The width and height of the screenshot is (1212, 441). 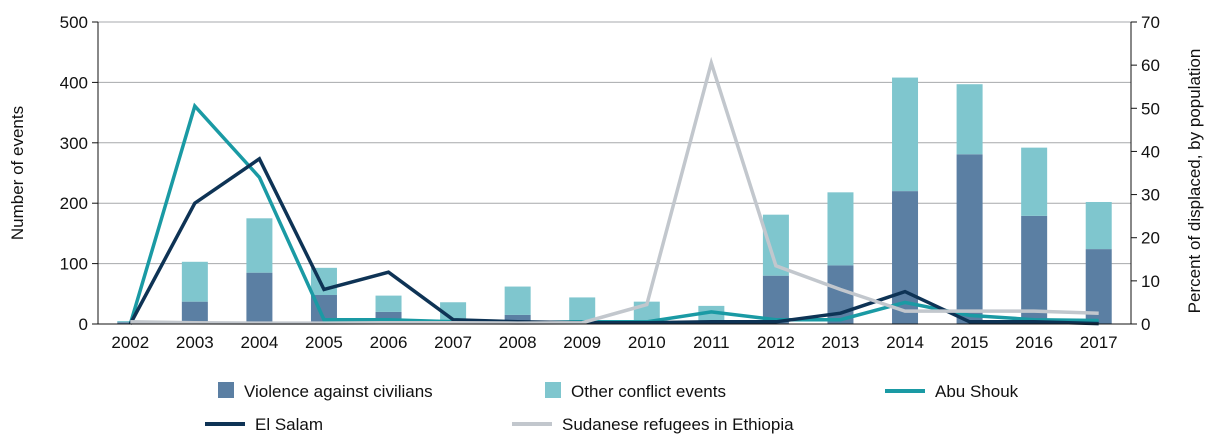 What do you see at coordinates (1150, 281) in the screenshot?
I see `y-right-tick-label: 10` at bounding box center [1150, 281].